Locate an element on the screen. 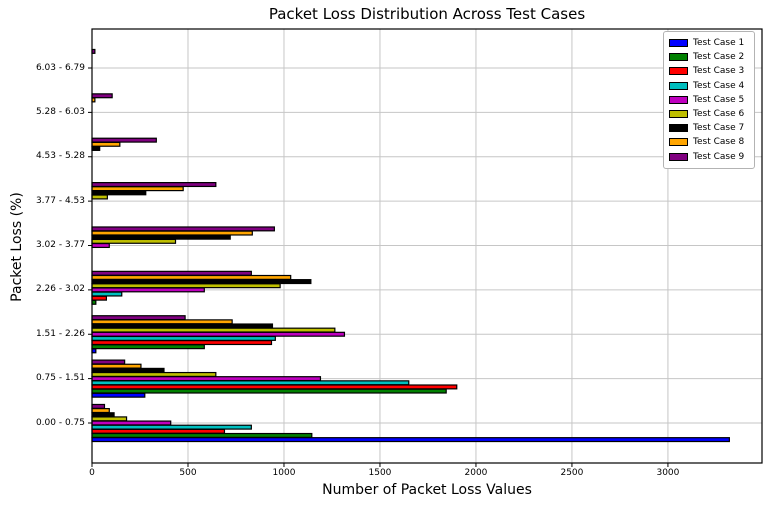  legend-item: Test Case 5 is located at coordinates (709, 100).